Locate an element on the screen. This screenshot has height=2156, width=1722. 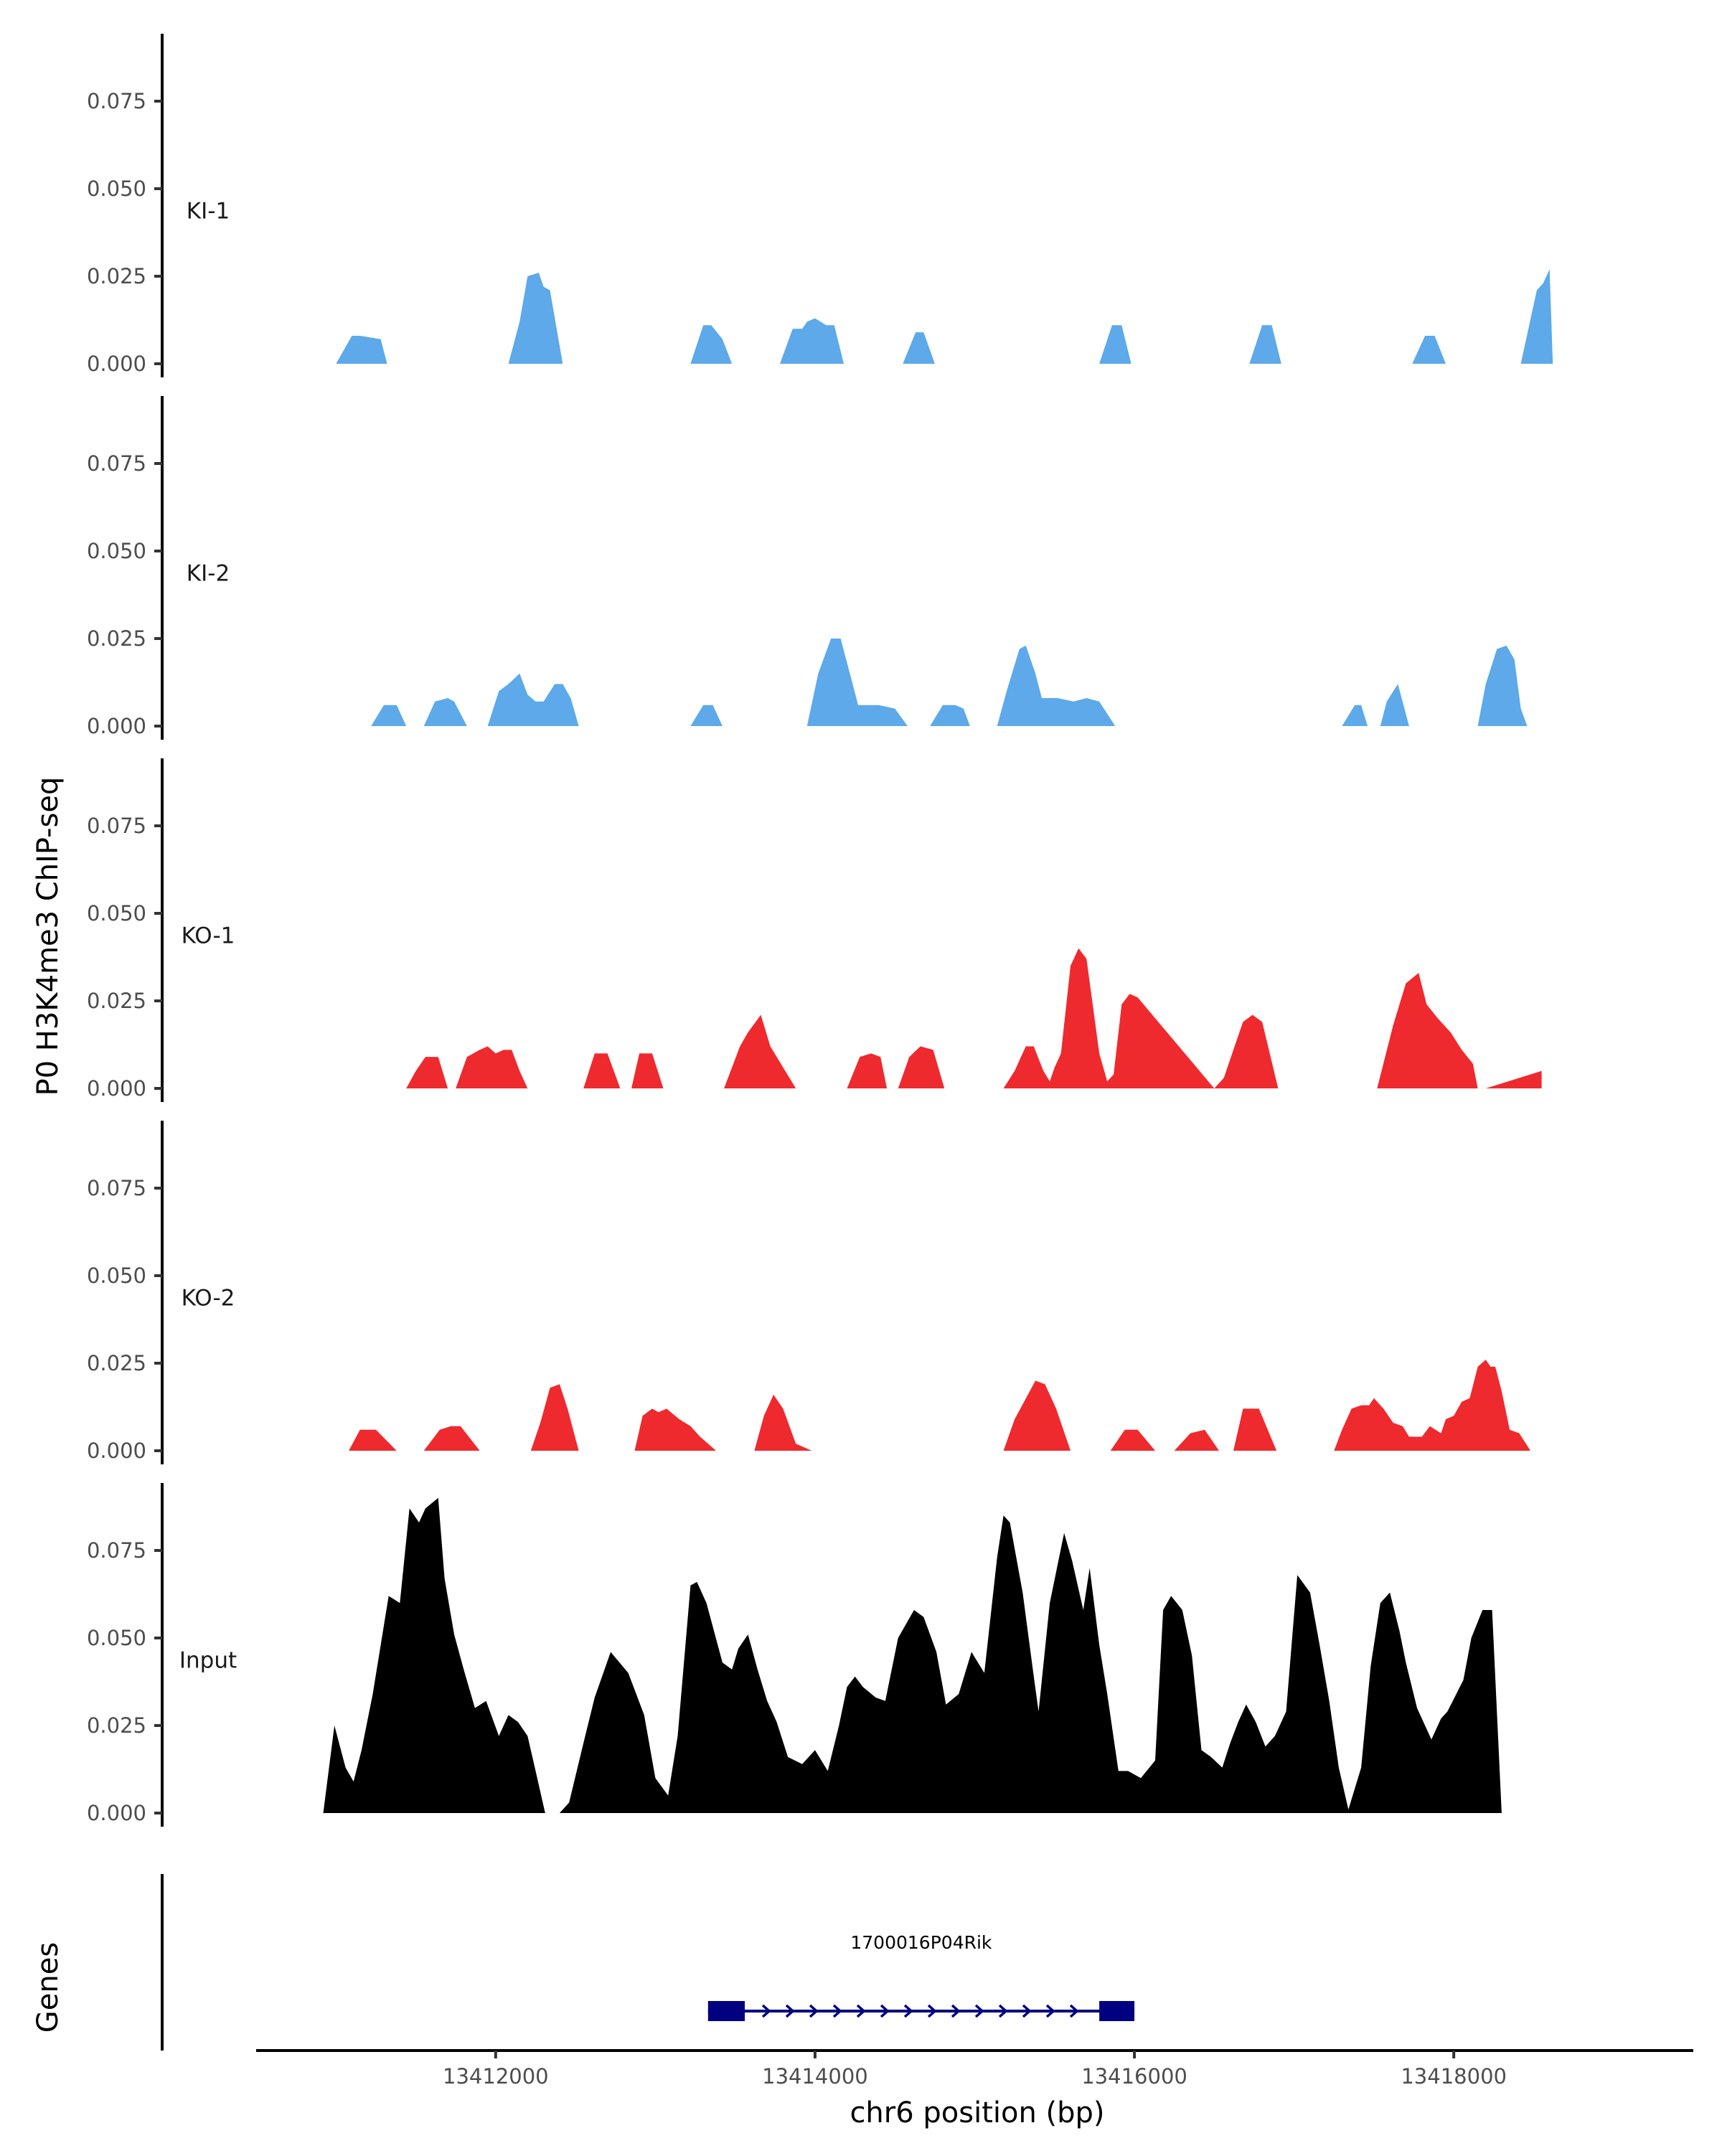
x-tick-label: 13412000 is located at coordinates (496, 2076).